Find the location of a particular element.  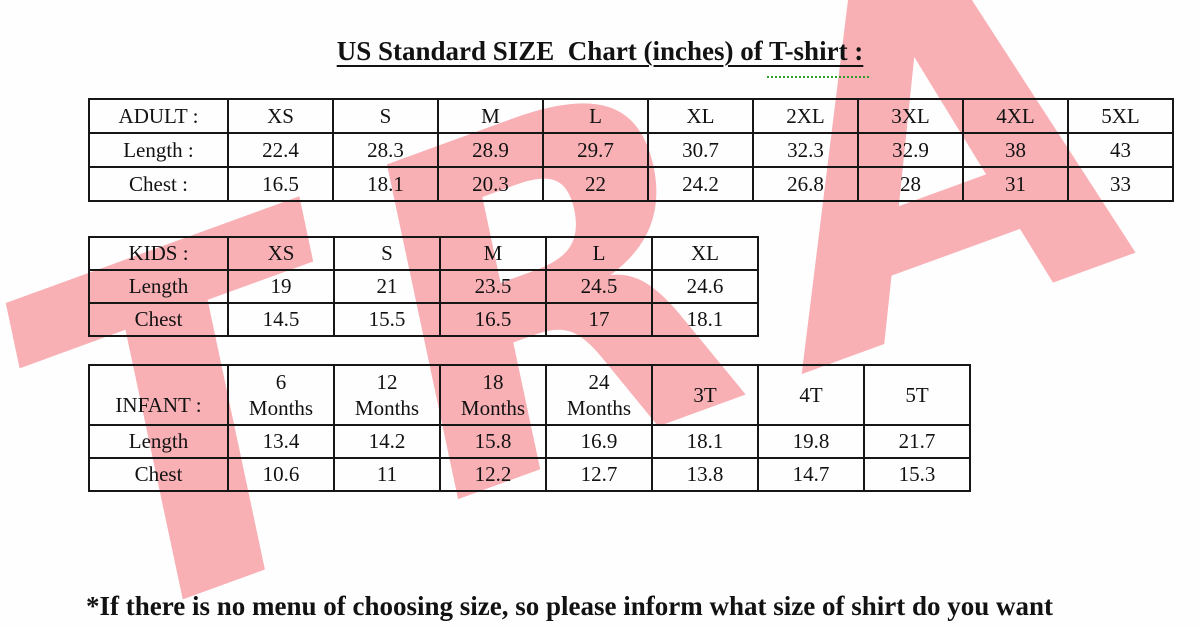

column-header: 12 Months is located at coordinates (387, 395).